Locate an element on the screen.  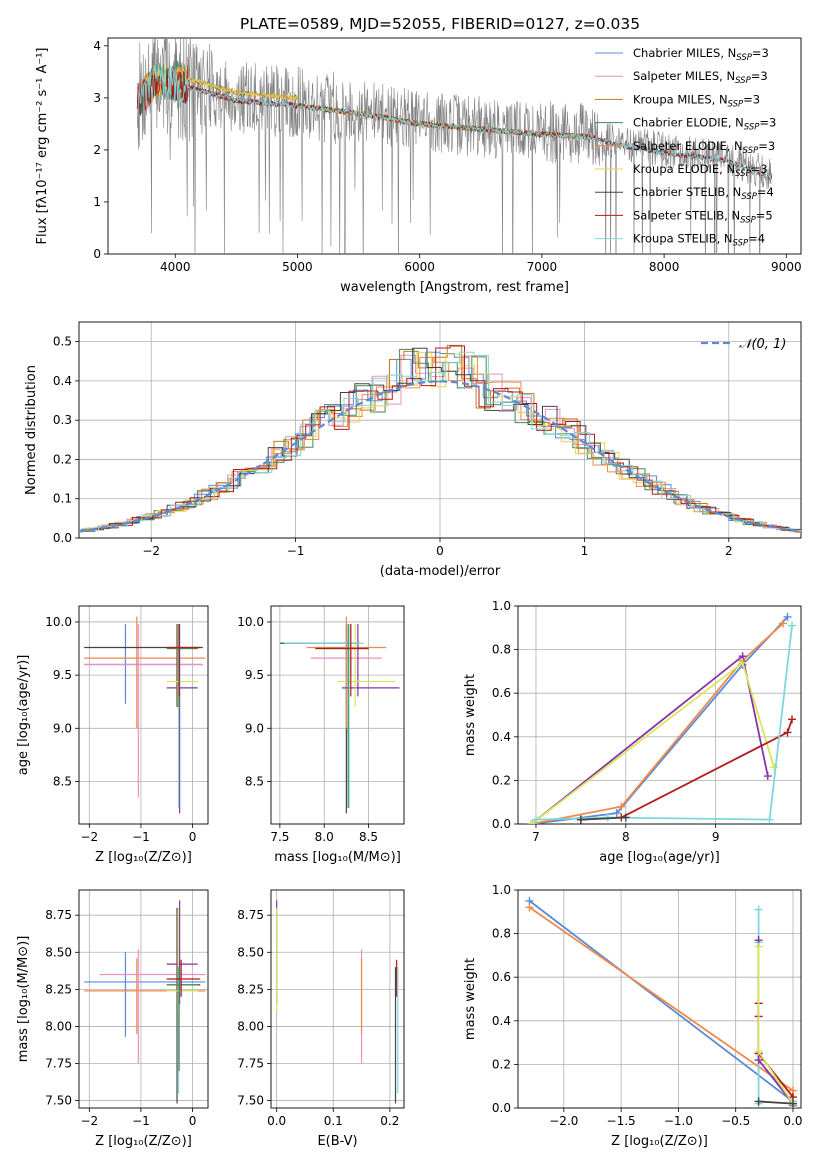
observed-spectrum-line is located at coordinates (454, 146).